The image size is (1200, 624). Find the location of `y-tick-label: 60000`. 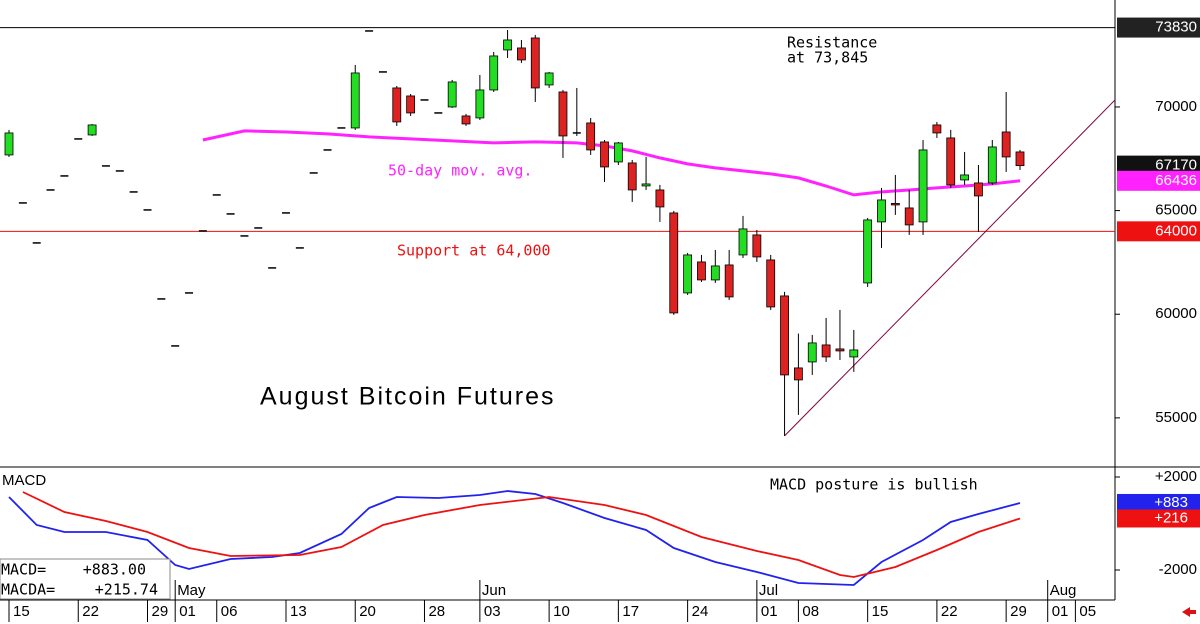

y-tick-label: 60000 is located at coordinates (1176, 313).